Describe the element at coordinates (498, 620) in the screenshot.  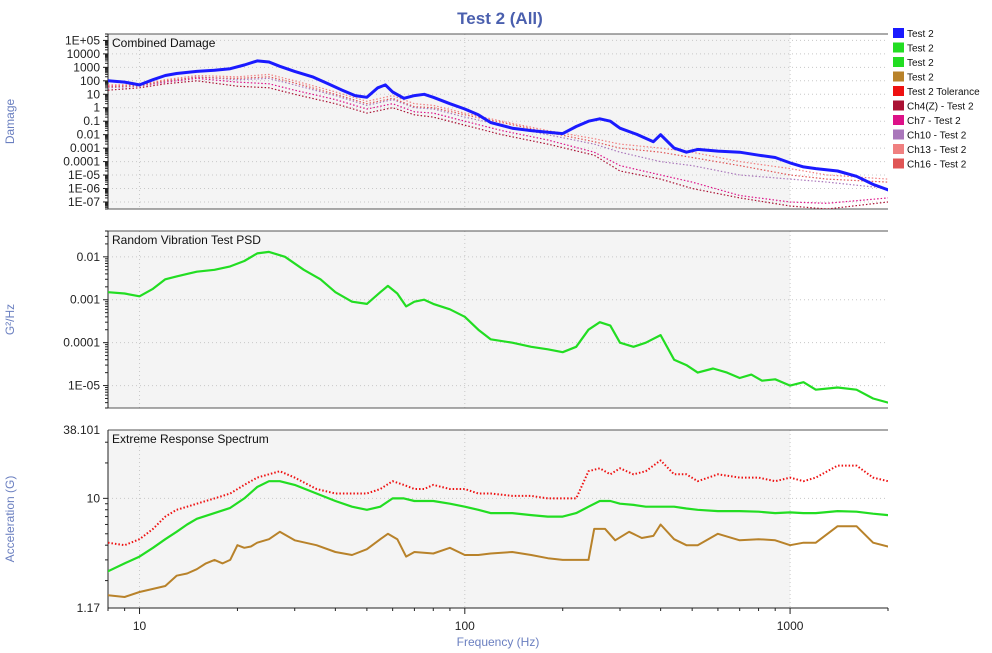
I see `x-axis: 10 100 1000` at that location.